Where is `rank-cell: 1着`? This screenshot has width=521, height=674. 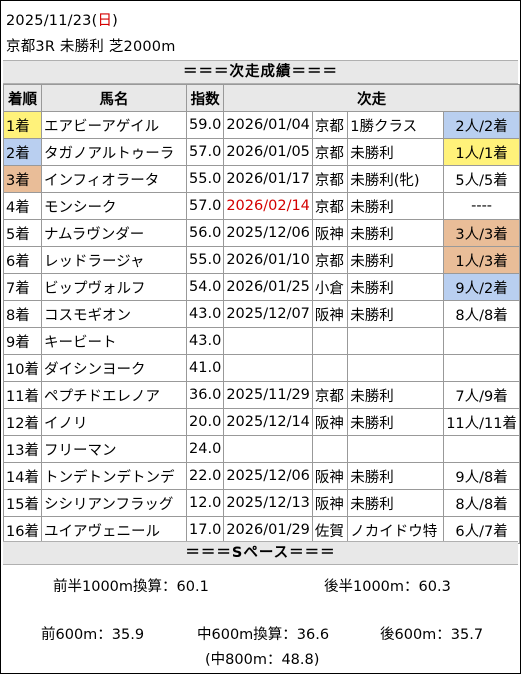
rank-cell: 1着 is located at coordinates (22, 125).